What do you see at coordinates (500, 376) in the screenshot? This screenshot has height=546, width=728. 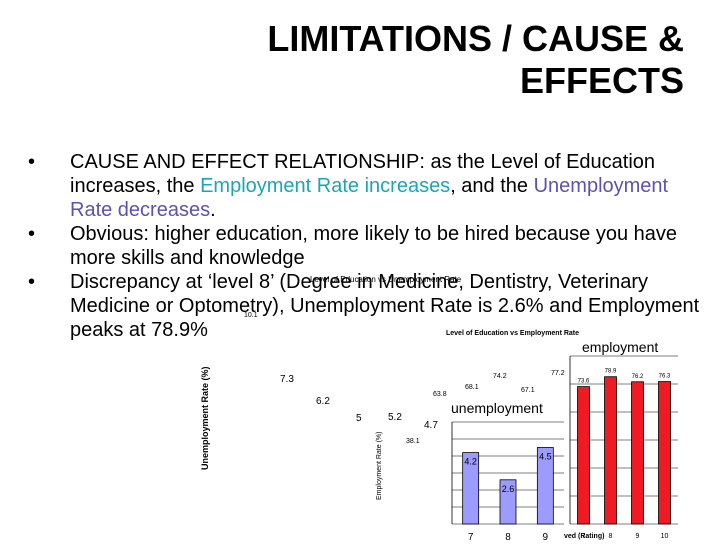 I see `middle-chart-label: 74.2` at bounding box center [500, 376].